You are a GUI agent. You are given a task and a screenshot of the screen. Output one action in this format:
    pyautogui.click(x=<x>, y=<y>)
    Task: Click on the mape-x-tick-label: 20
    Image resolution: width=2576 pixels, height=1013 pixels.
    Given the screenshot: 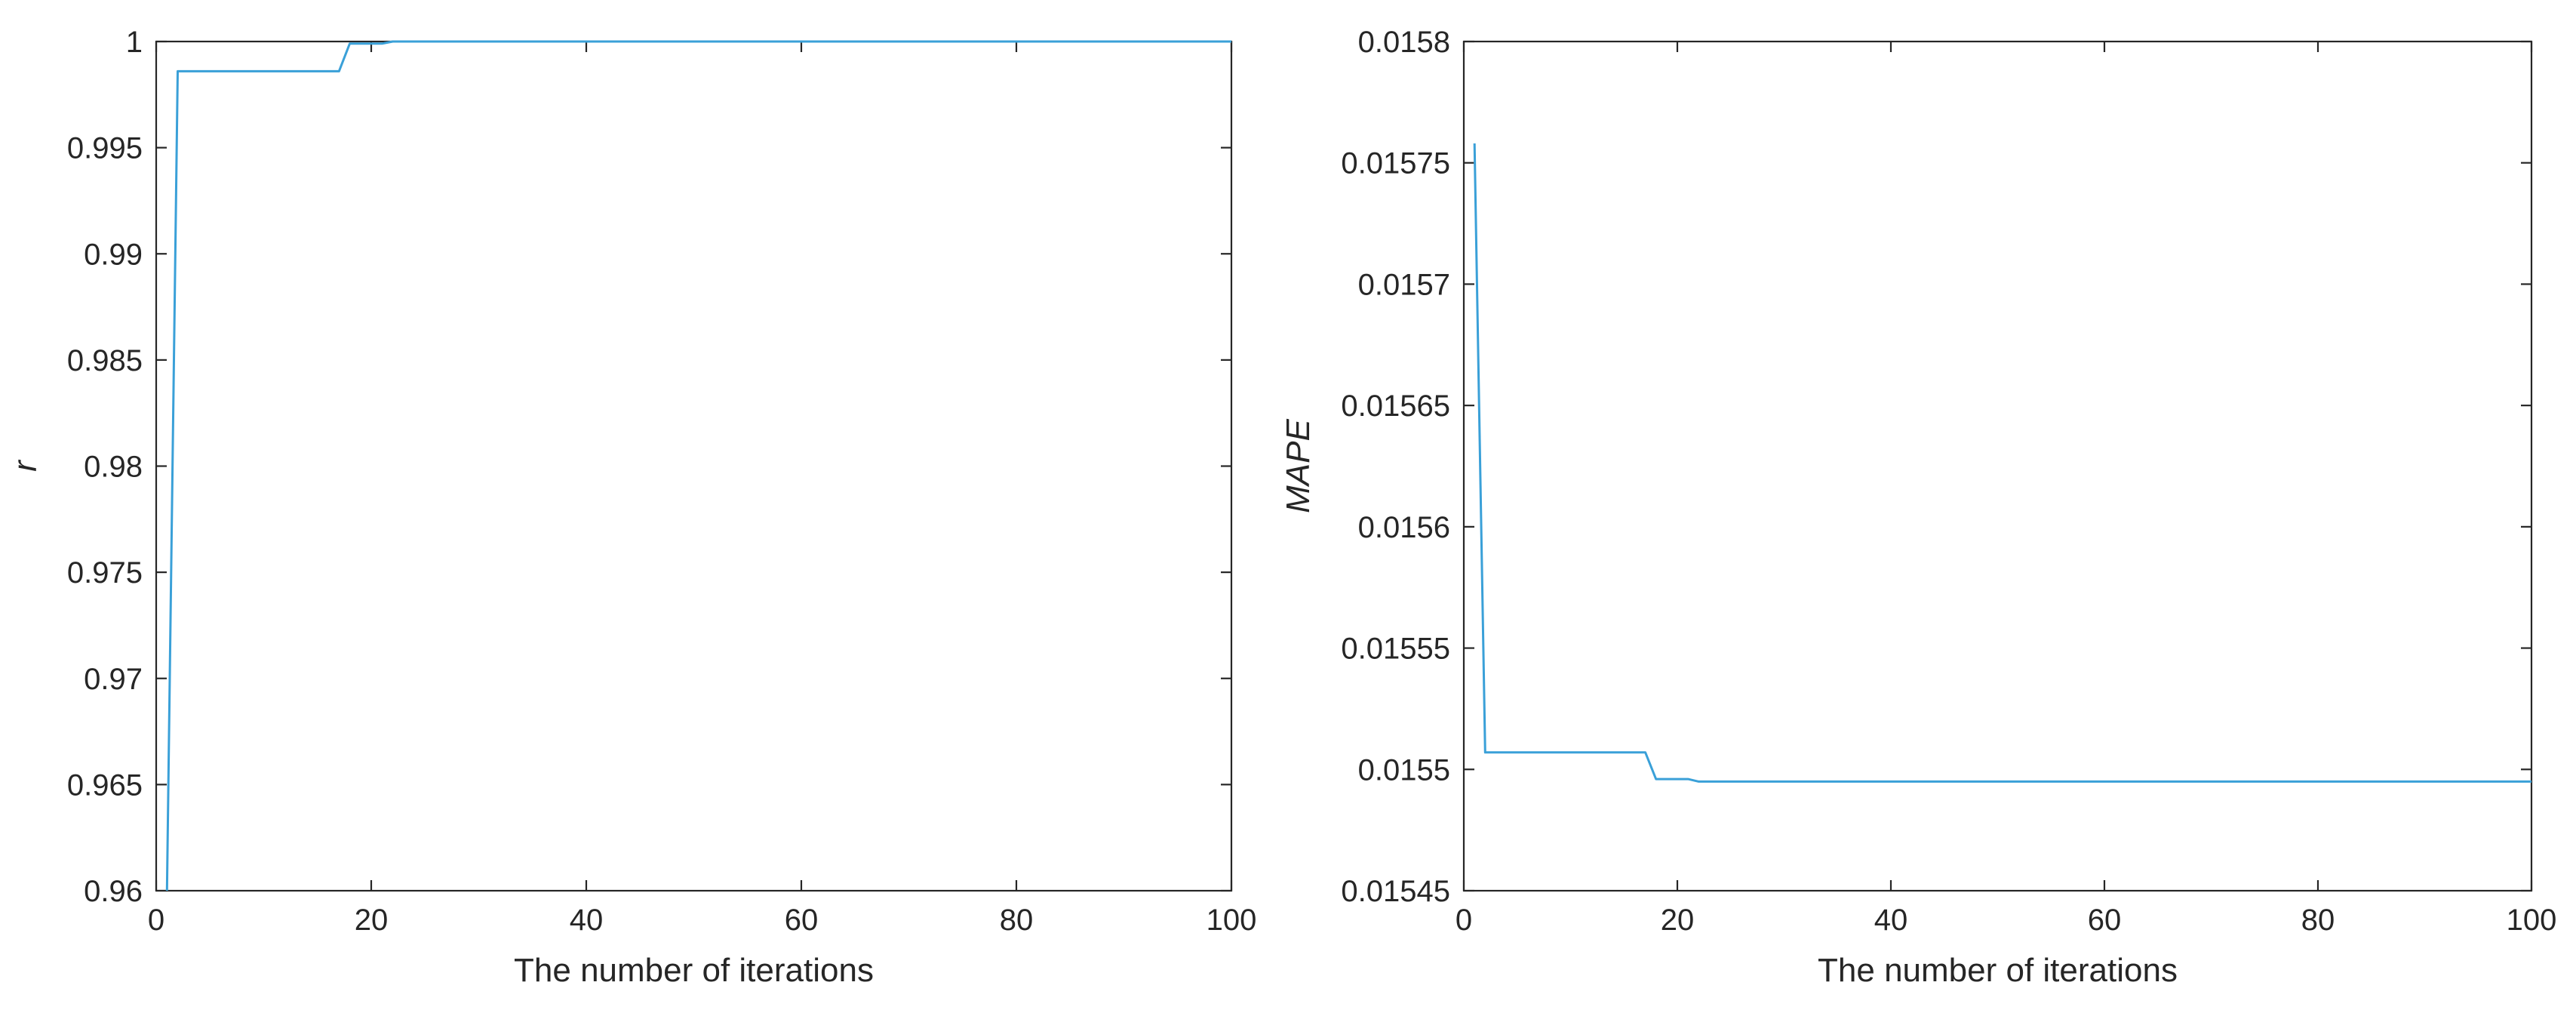 What is the action you would take?
    pyautogui.click(x=1678, y=920)
    